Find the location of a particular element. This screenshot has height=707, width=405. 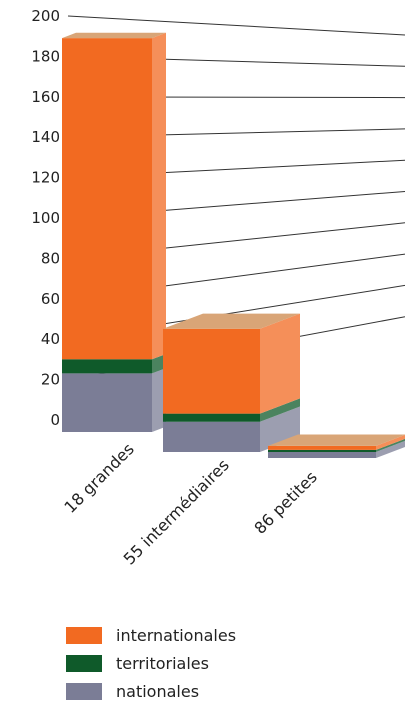

legend-label: nationales is located at coordinates (157, 691).